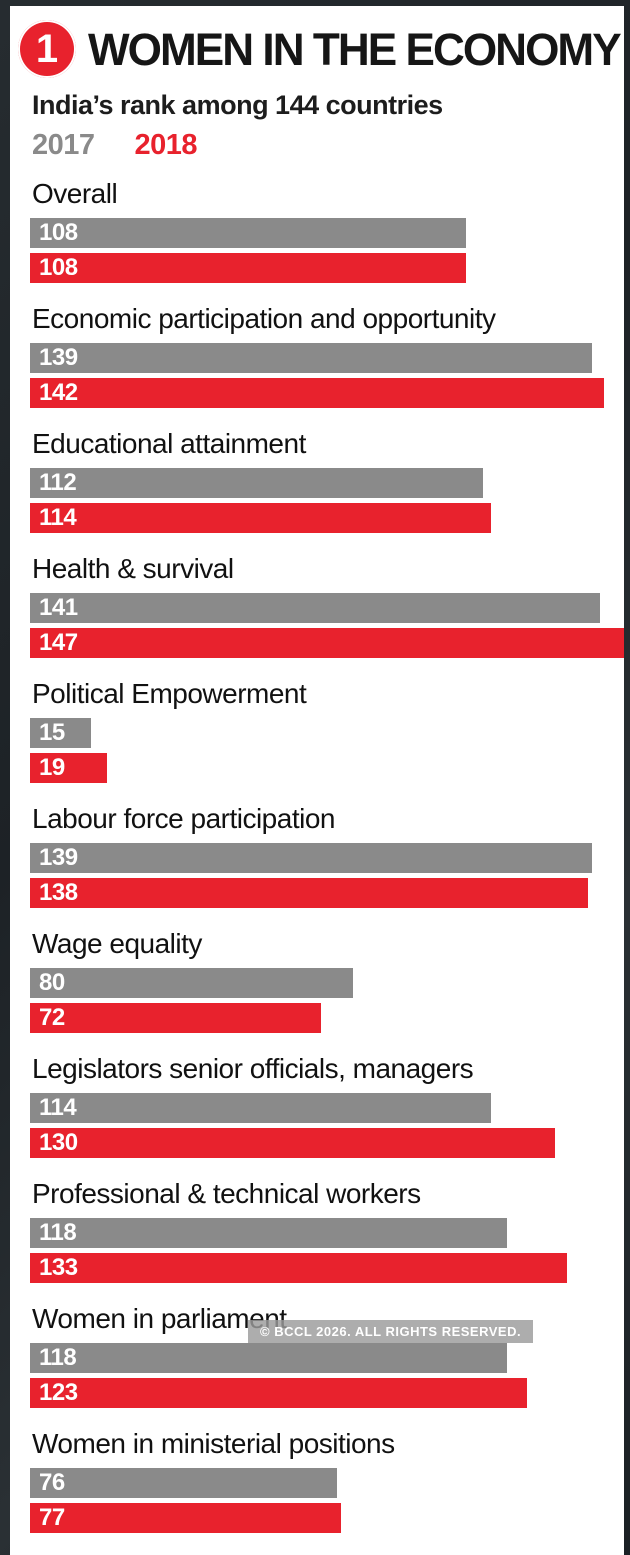 This screenshot has height=1555, width=630. I want to click on bar-2017: 15, so click(60, 733).